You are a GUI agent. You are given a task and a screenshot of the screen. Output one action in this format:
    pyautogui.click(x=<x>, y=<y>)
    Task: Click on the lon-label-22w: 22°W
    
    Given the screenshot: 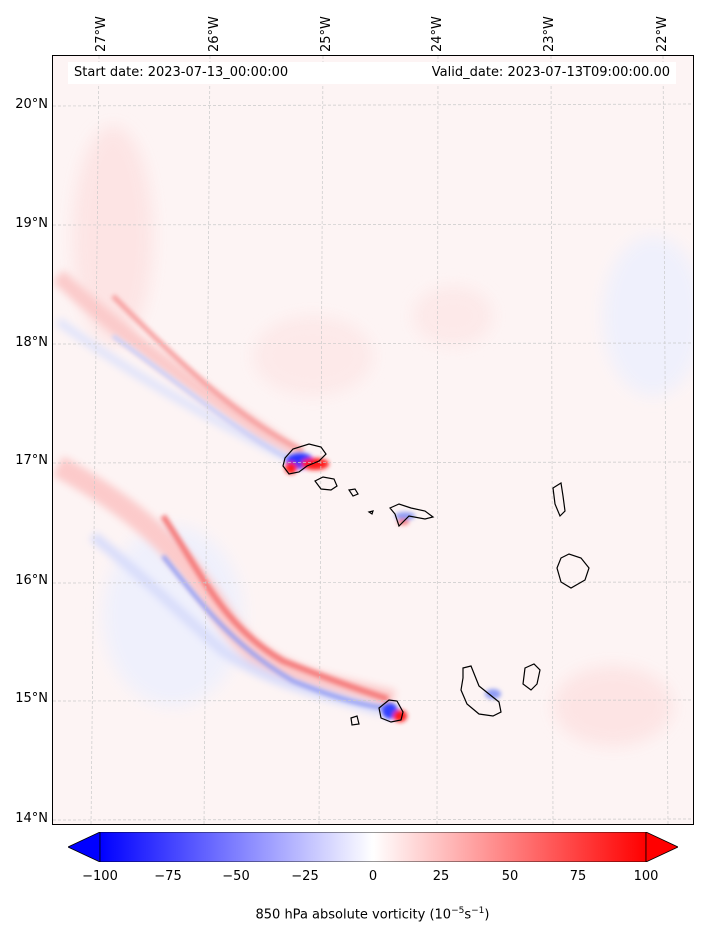 What is the action you would take?
    pyautogui.click(x=662, y=34)
    